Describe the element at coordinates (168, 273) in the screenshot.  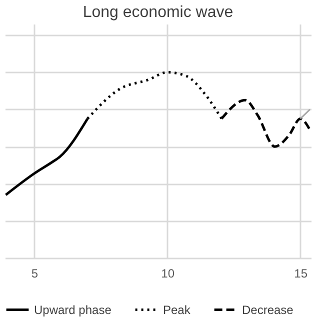
I see `x-tick-label: 10` at that location.